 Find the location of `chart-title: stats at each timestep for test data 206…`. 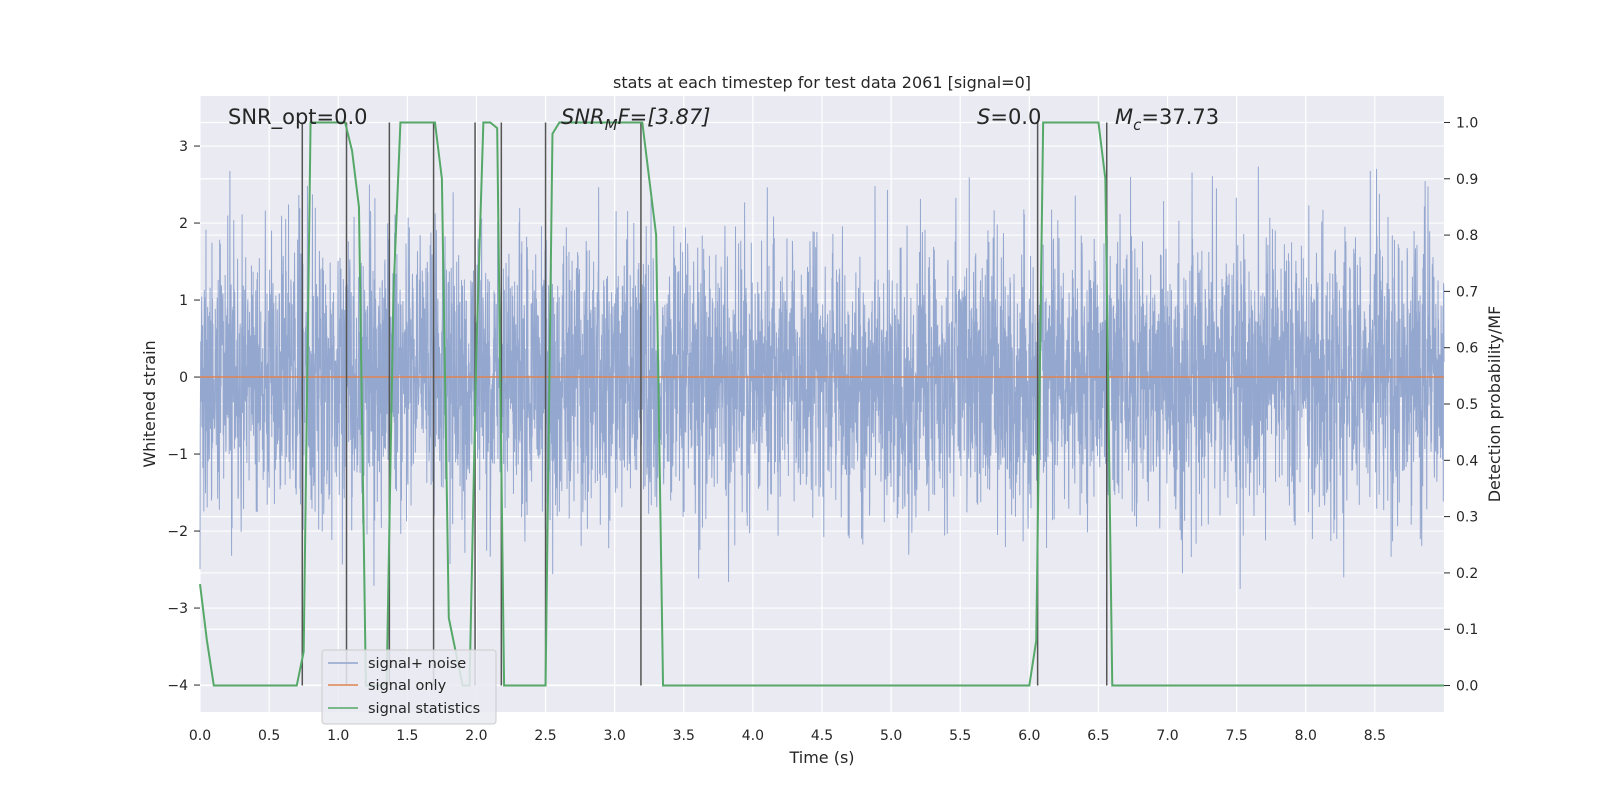

chart-title: stats at each timestep for test data 206… is located at coordinates (822, 82).